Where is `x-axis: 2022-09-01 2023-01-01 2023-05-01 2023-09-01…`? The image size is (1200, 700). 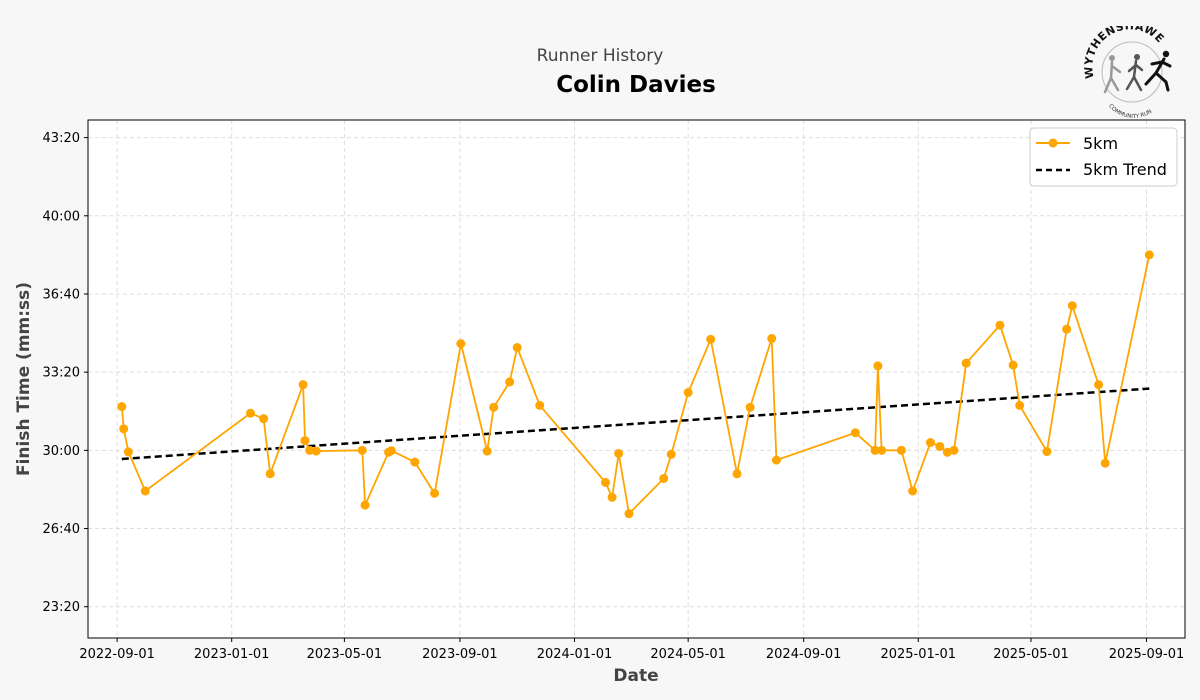 x-axis: 2022-09-01 2023-01-01 2023-05-01 2023-09-01… is located at coordinates (631, 650).